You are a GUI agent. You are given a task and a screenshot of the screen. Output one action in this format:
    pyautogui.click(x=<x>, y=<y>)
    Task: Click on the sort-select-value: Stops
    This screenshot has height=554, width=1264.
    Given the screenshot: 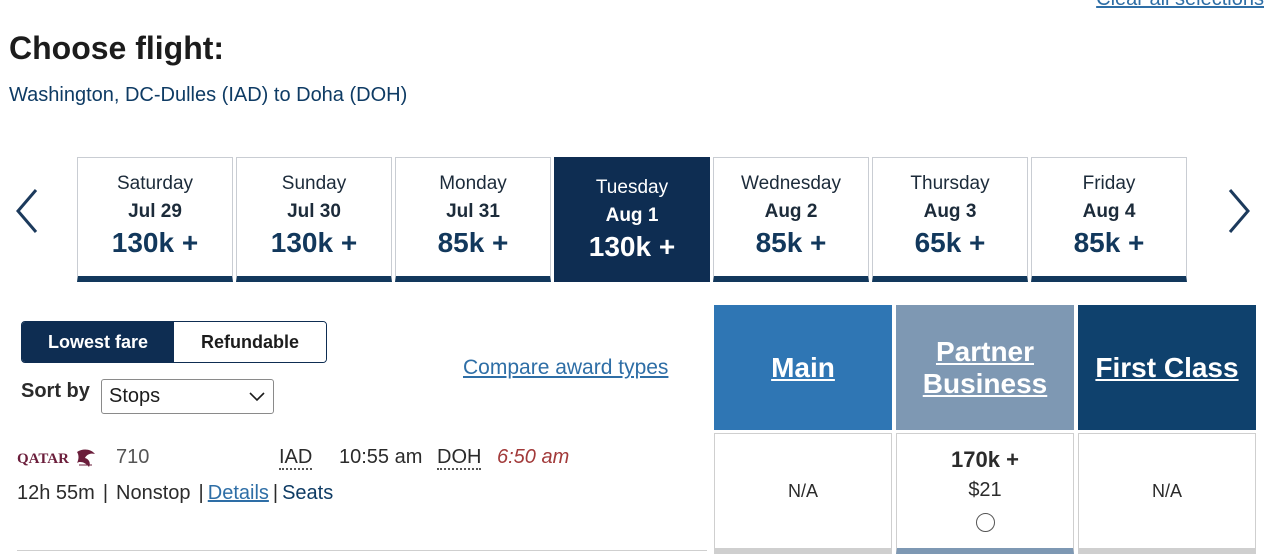 What is the action you would take?
    pyautogui.click(x=135, y=396)
    